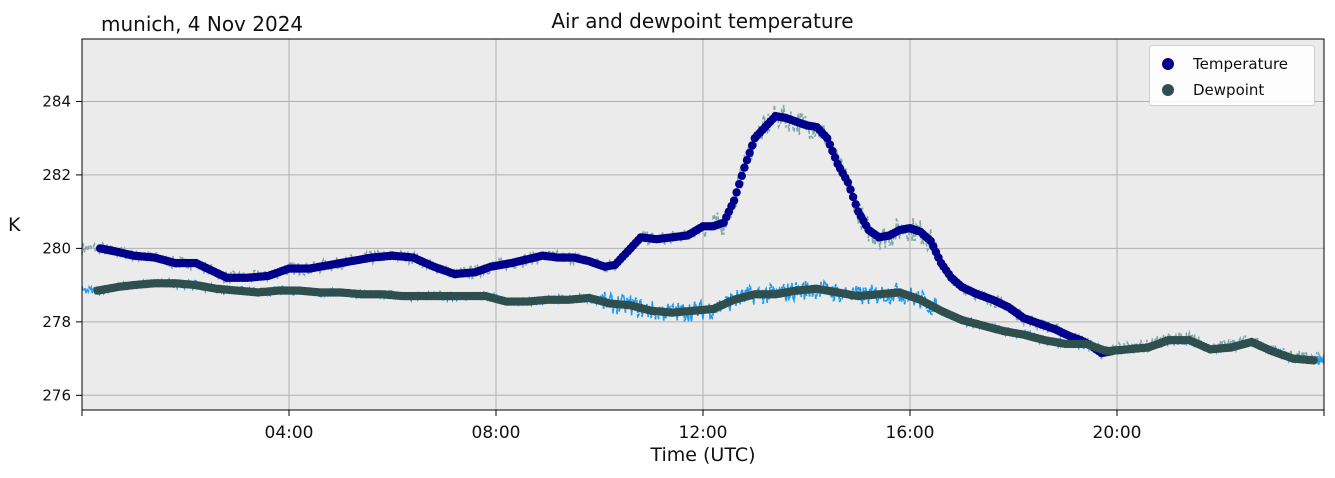 This screenshot has width=1335, height=478. Describe the element at coordinates (202, 24) in the screenshot. I see `location-date-label: munich, 4 Nov 2024` at that location.